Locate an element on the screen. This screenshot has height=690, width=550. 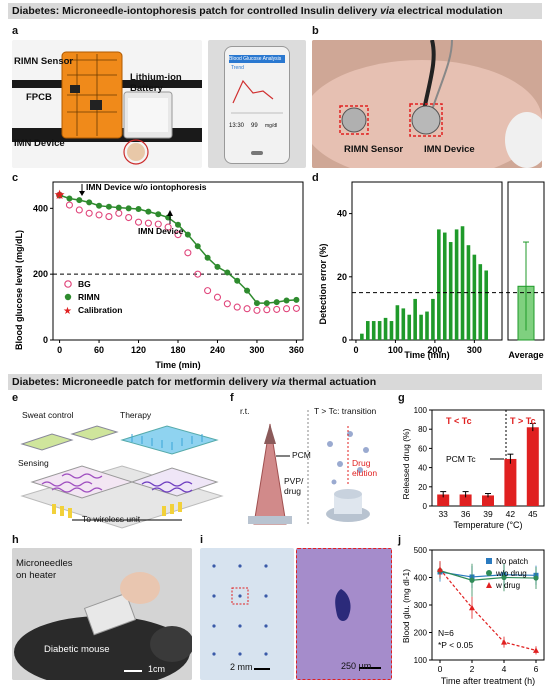
chart-j-xtick-label: 2 is located at coordinates (472, 669).